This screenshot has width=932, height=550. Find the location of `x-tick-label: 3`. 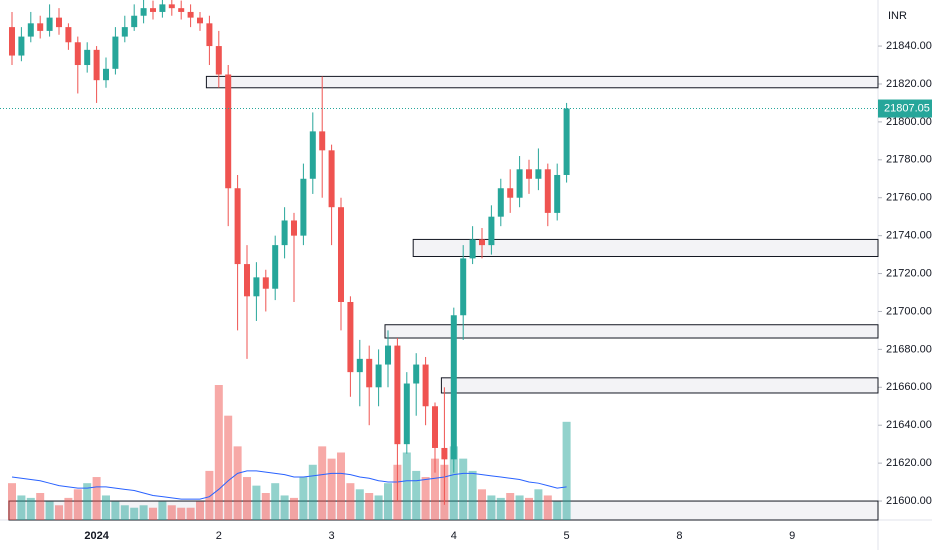

x-tick-label: 3 is located at coordinates (332, 536).